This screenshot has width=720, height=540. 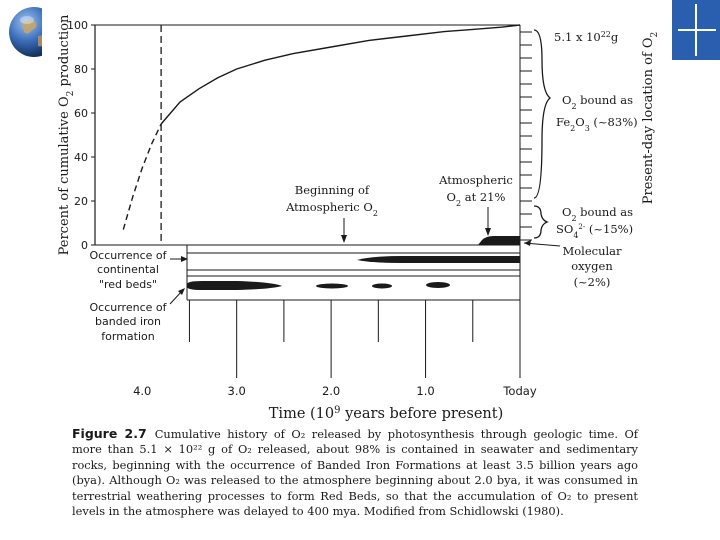 I want to click on label-bif-line2: banded iron, so click(x=128, y=321).